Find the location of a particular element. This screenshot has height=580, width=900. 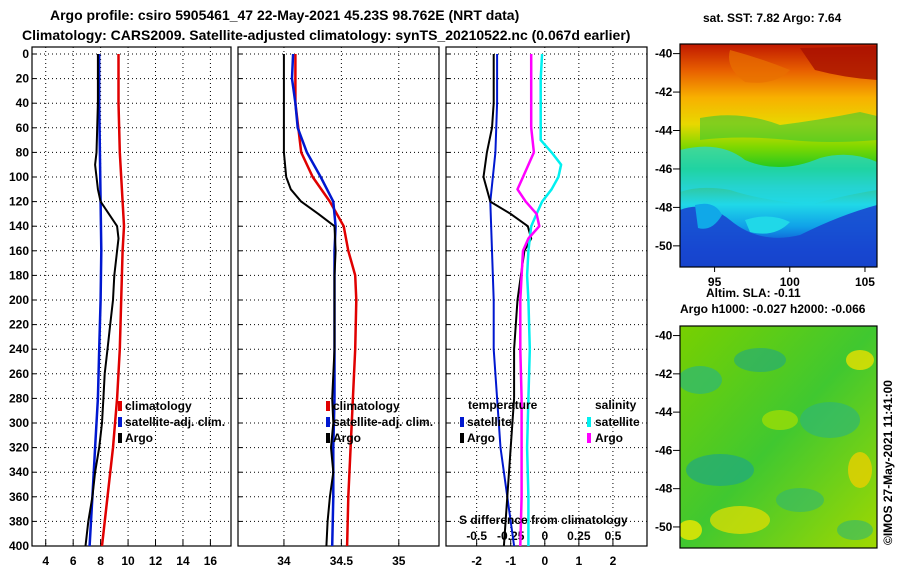

y-tick-label: 0 is located at coordinates (25, 54).